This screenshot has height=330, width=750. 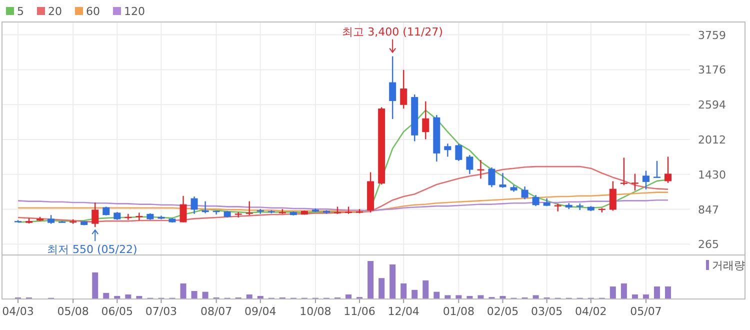 What do you see at coordinates (343, 194) in the screenshot?
I see `line-series` at bounding box center [343, 194].